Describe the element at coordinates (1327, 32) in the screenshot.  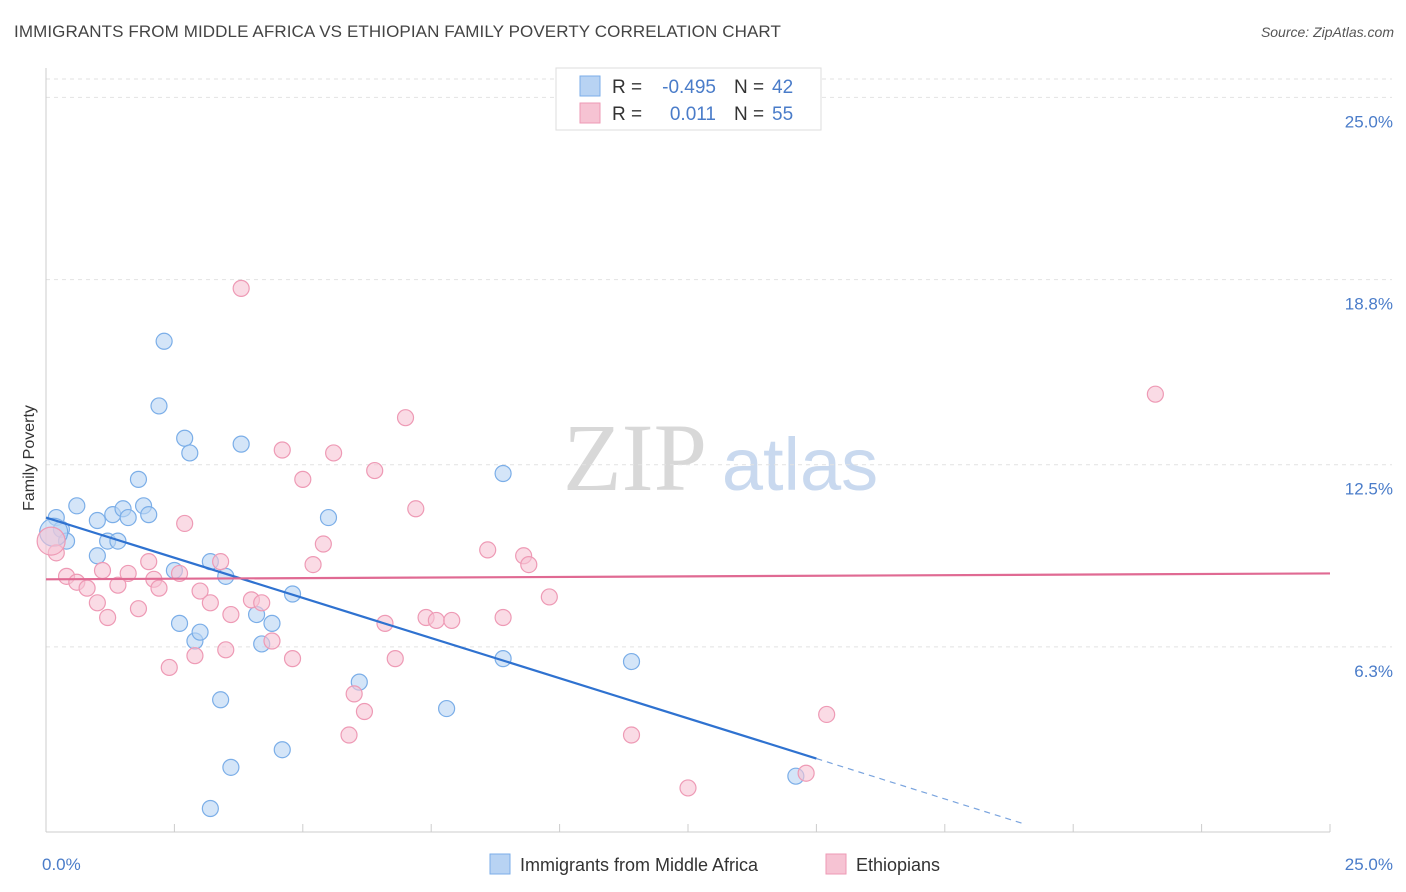
I see `source-label: Source: ZipAtlas.com` at that location.